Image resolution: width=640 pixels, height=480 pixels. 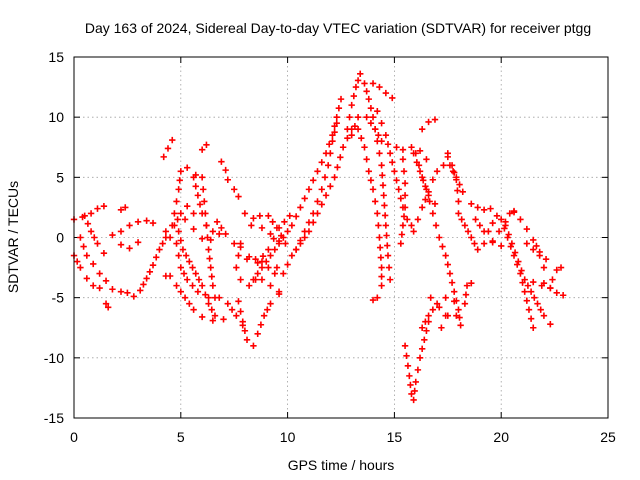 I want to click on y-tick-label: 5, so click(x=60, y=177).